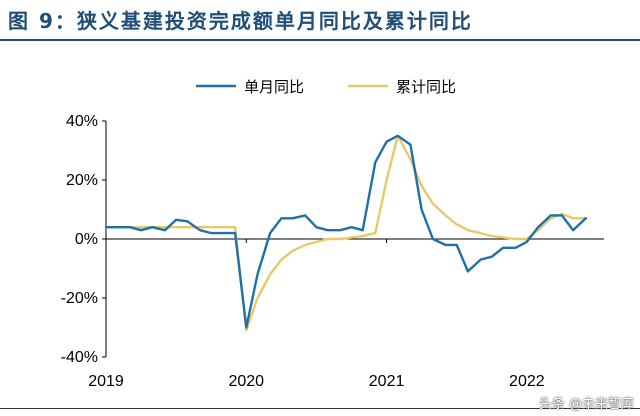 The width and height of the screenshot is (640, 416). What do you see at coordinates (82, 121) in the screenshot?
I see `y-tick-label: 40%` at bounding box center [82, 121].